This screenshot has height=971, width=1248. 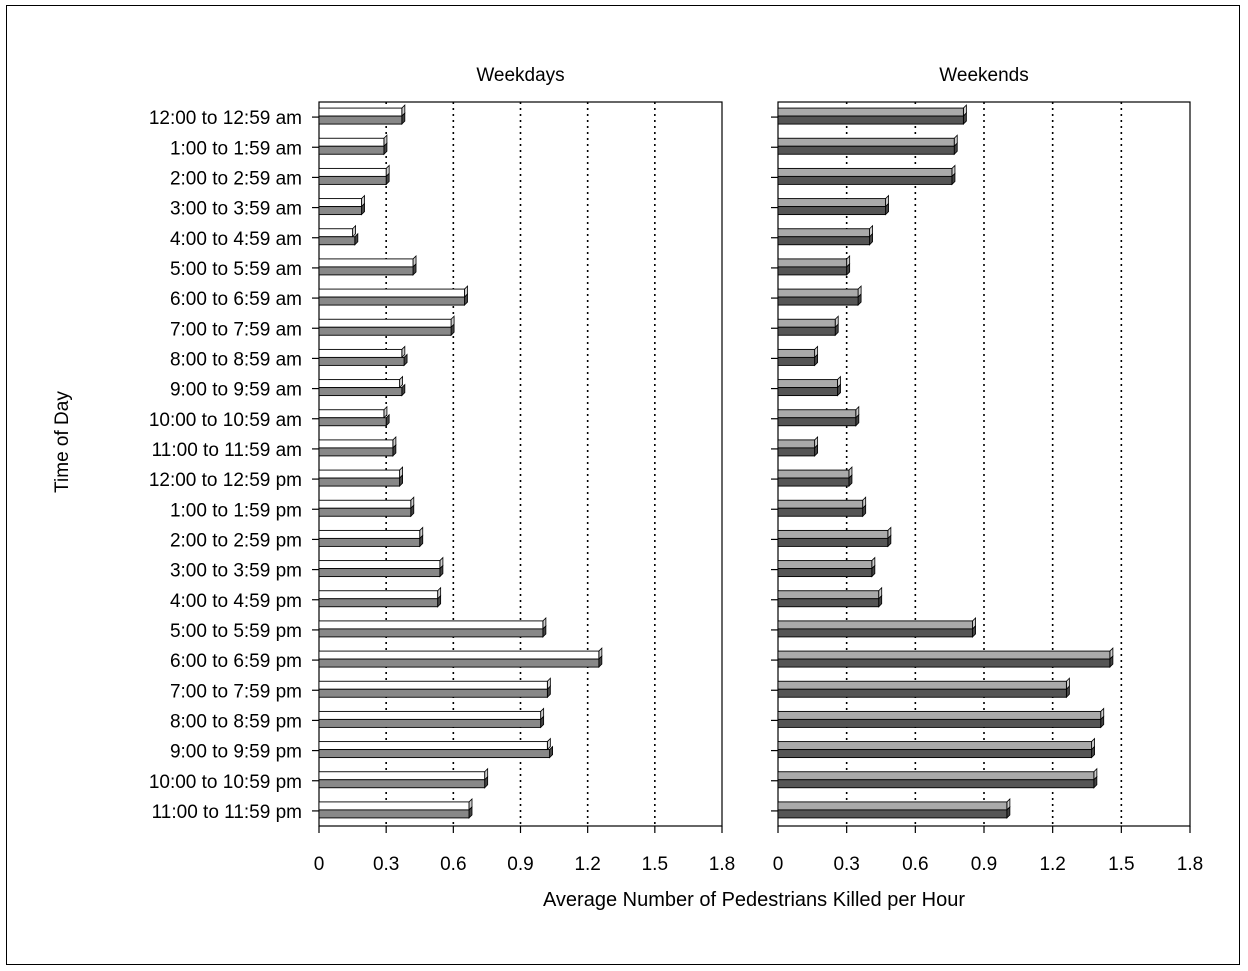 I want to click on category-label: 12:00 to 12:59 pm, so click(x=225, y=480).